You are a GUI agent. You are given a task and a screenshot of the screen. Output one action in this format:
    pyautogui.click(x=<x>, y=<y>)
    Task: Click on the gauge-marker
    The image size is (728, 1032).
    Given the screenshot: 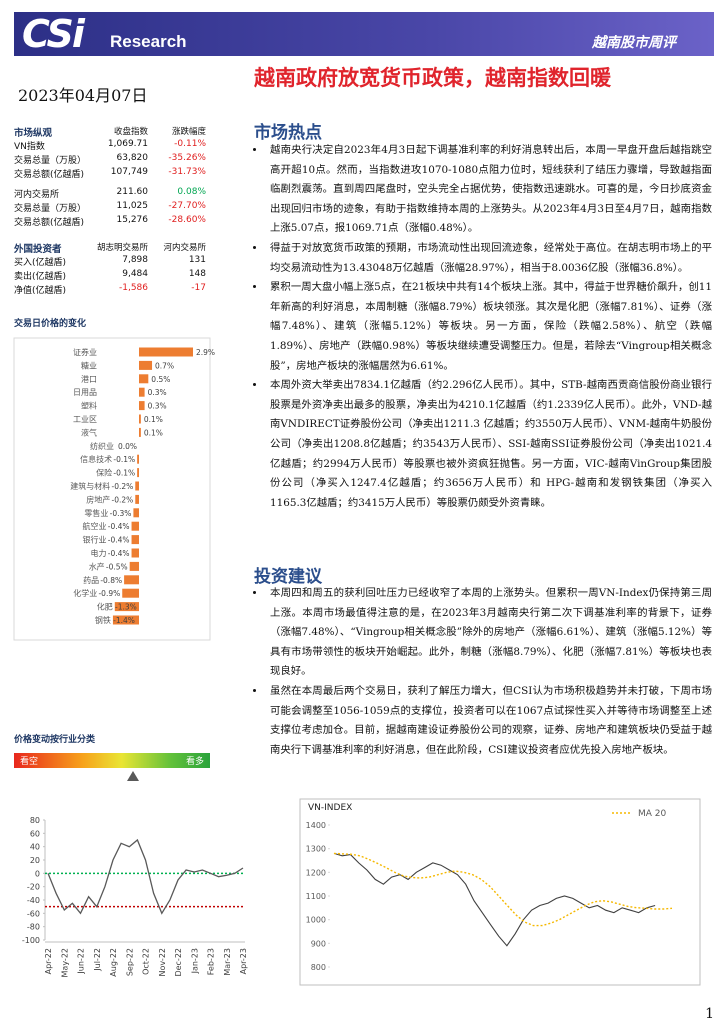 What is the action you would take?
    pyautogui.click(x=133, y=776)
    